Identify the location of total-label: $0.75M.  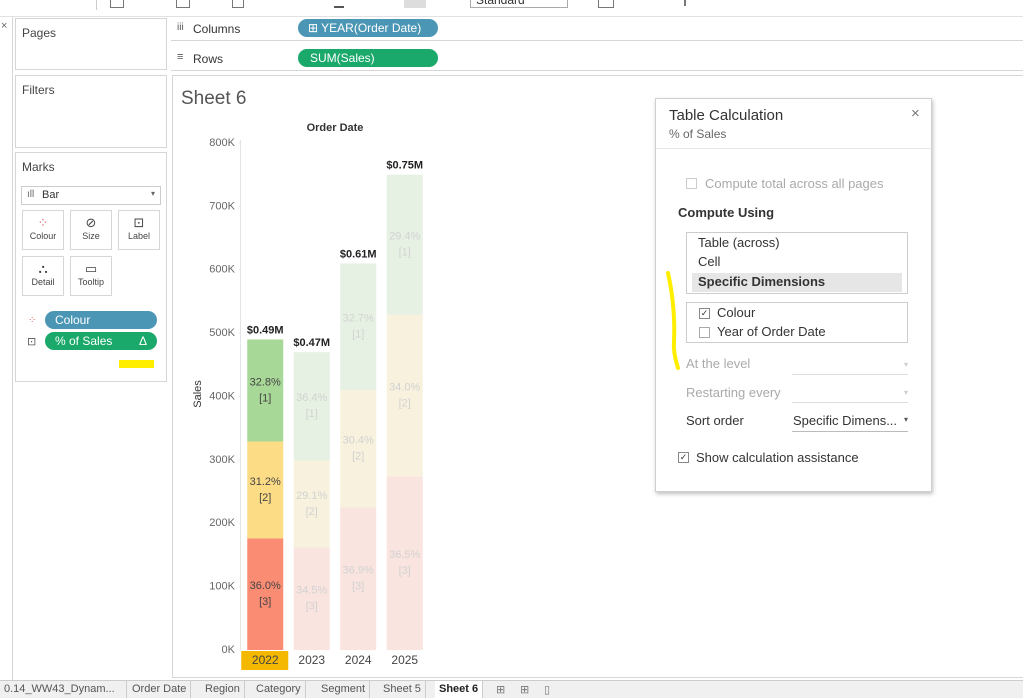
(404, 166).